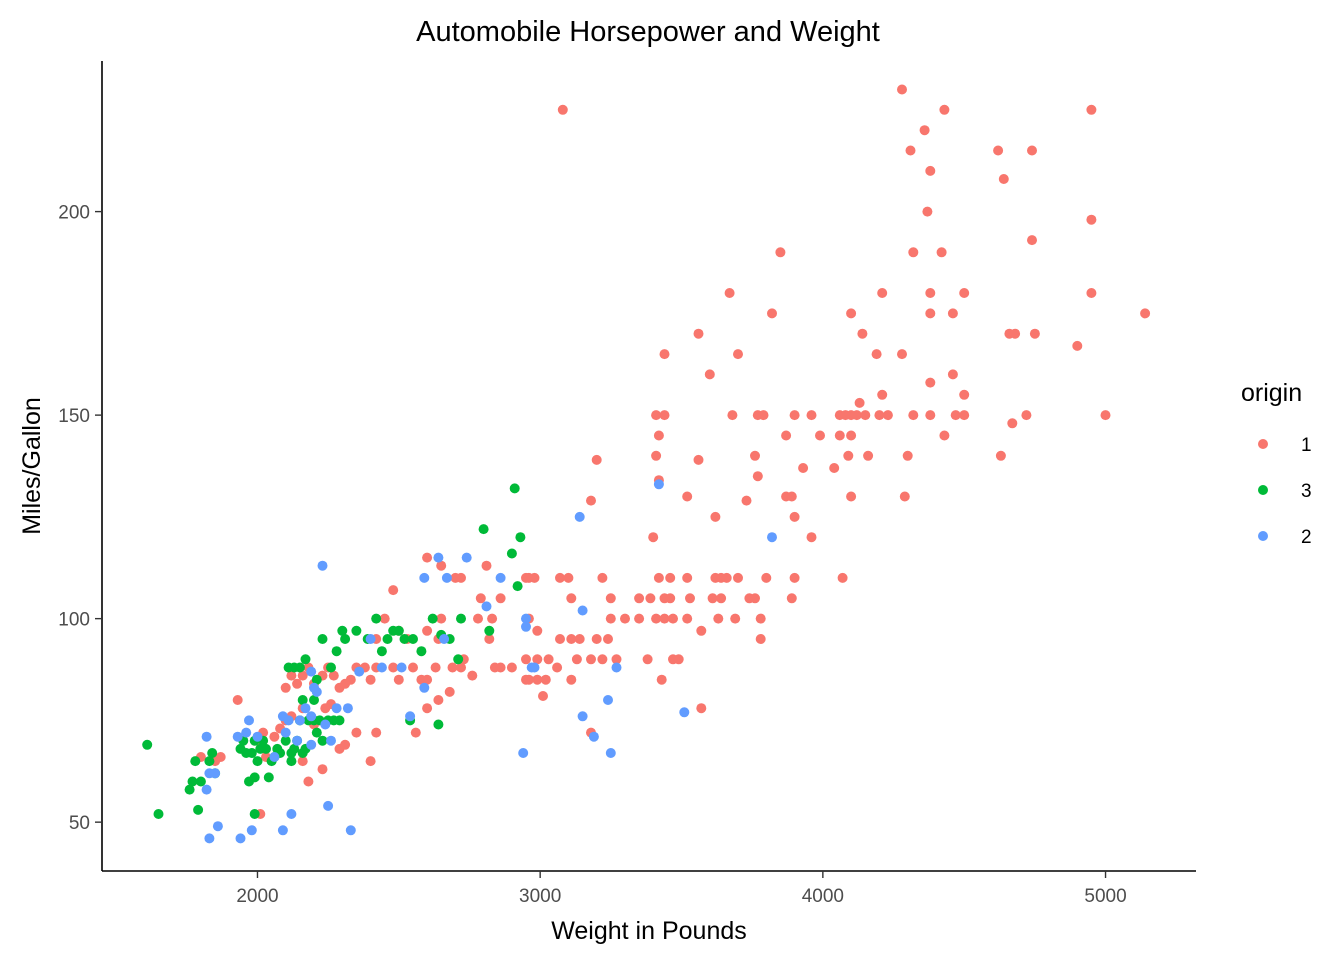 This screenshot has width=1344, height=960. What do you see at coordinates (1306, 445) in the screenshot?
I see `legend-label: 1` at bounding box center [1306, 445].